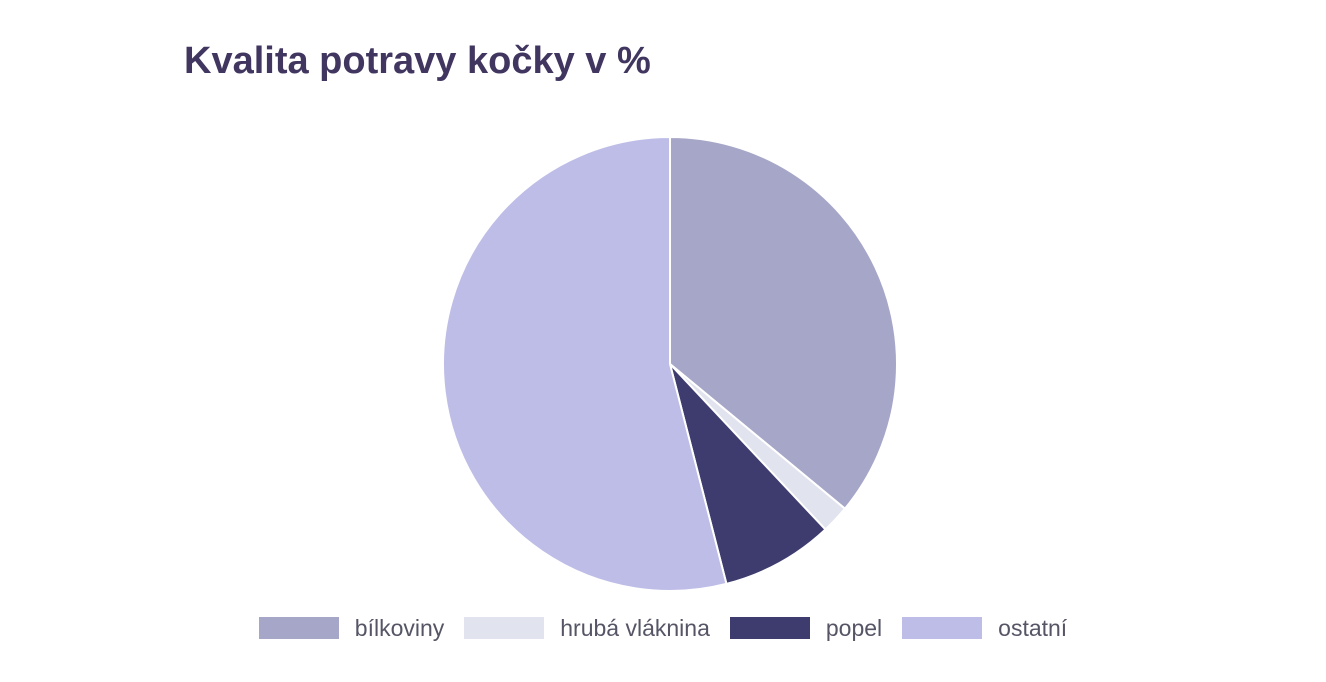 The height and width of the screenshot is (682, 1326). What do you see at coordinates (984, 628) in the screenshot?
I see `legend-item: ostatní` at bounding box center [984, 628].